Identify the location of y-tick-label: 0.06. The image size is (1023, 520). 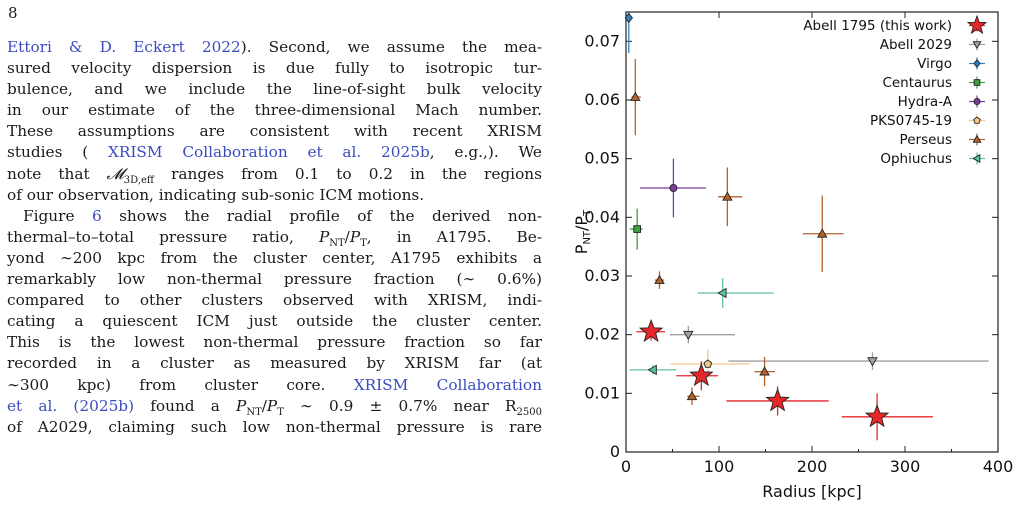
(602, 99).